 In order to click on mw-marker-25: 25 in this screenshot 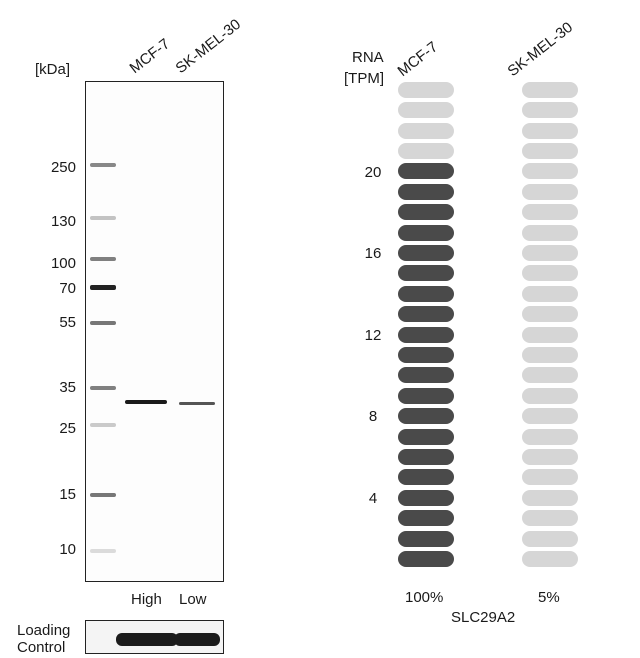, I will do `click(67, 428)`.